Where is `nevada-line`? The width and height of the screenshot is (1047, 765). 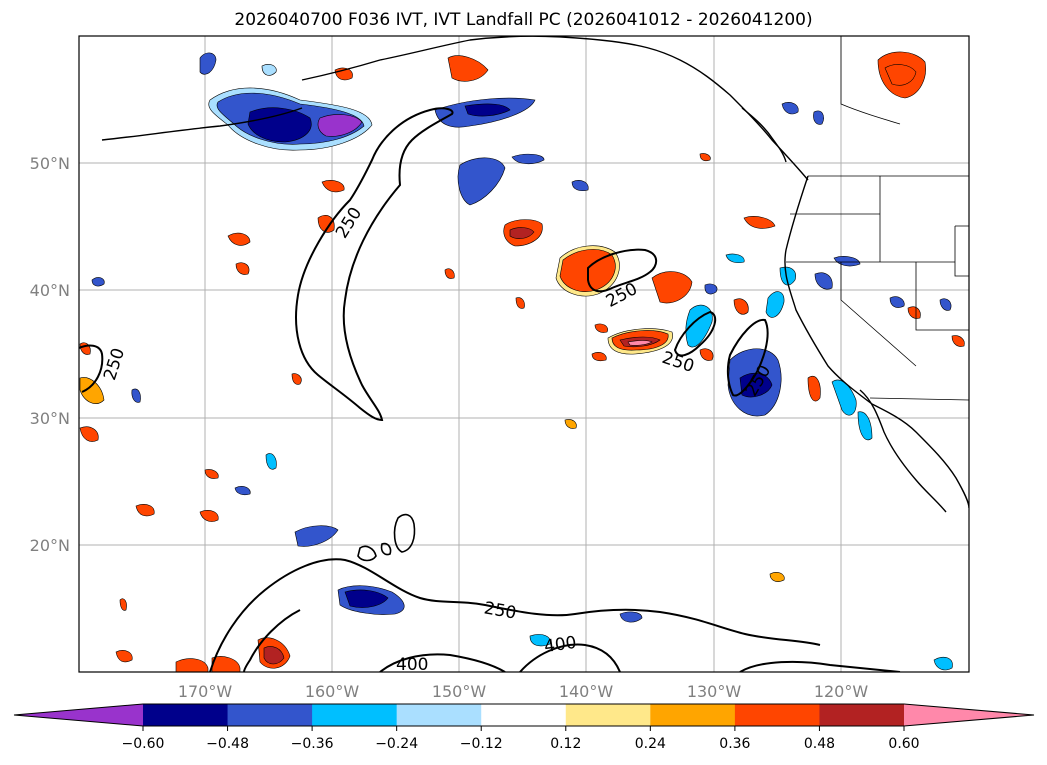
nevada-line is located at coordinates (942, 296).